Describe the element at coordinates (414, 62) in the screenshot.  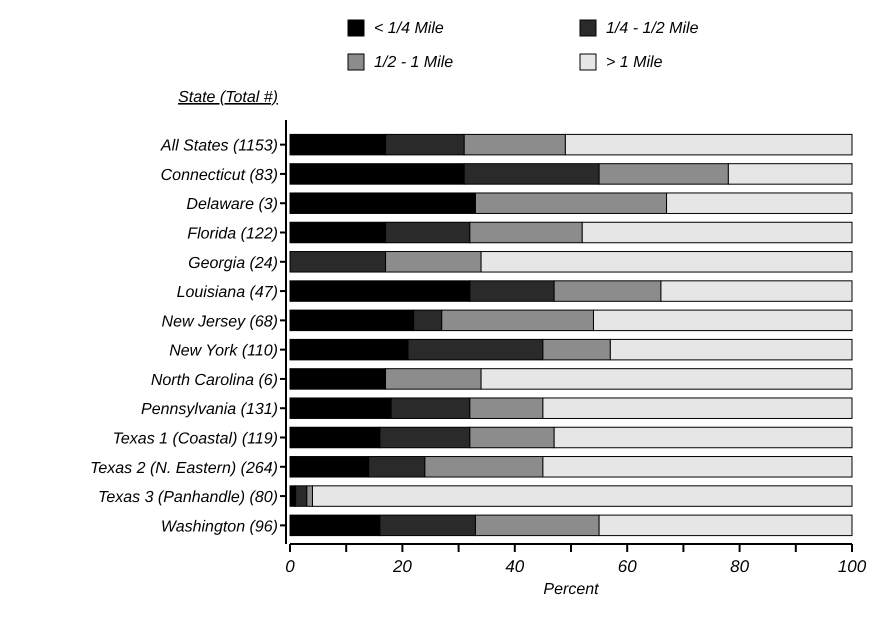
I see `legend-label: 1/2 - 1 Mile` at that location.